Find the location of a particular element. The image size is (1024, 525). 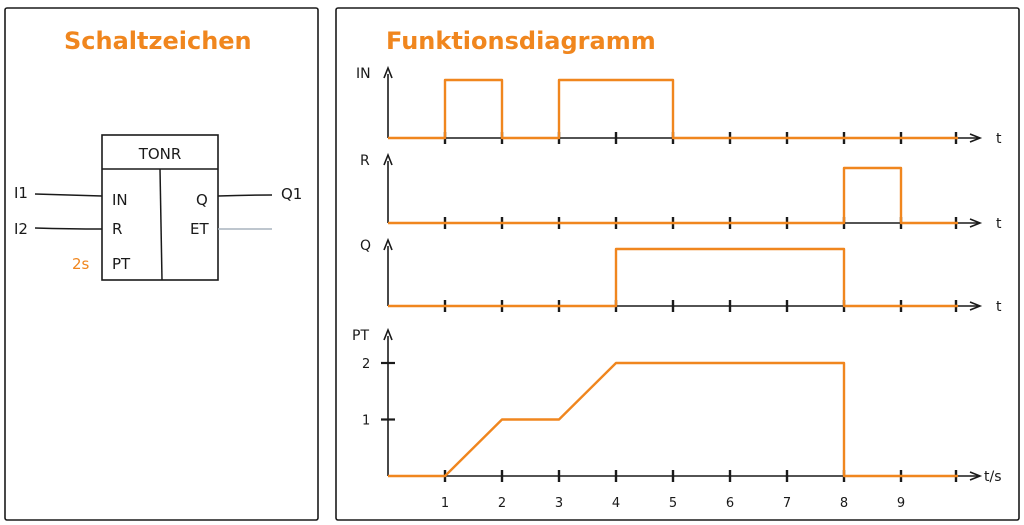

block-middle-divider is located at coordinates (161, 224).